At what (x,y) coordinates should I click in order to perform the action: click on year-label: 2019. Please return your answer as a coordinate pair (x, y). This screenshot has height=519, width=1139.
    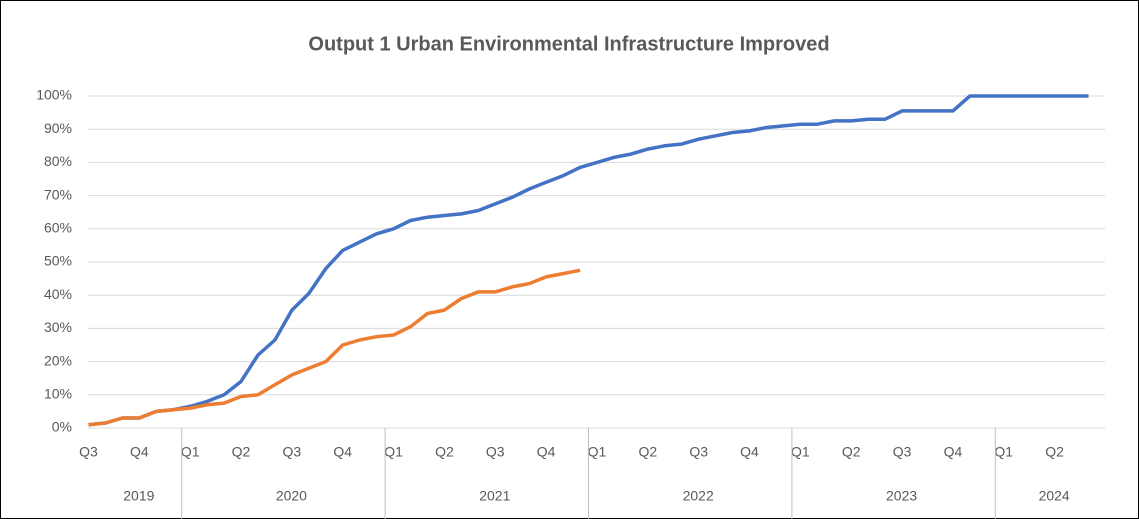
    Looking at the image, I should click on (138, 496).